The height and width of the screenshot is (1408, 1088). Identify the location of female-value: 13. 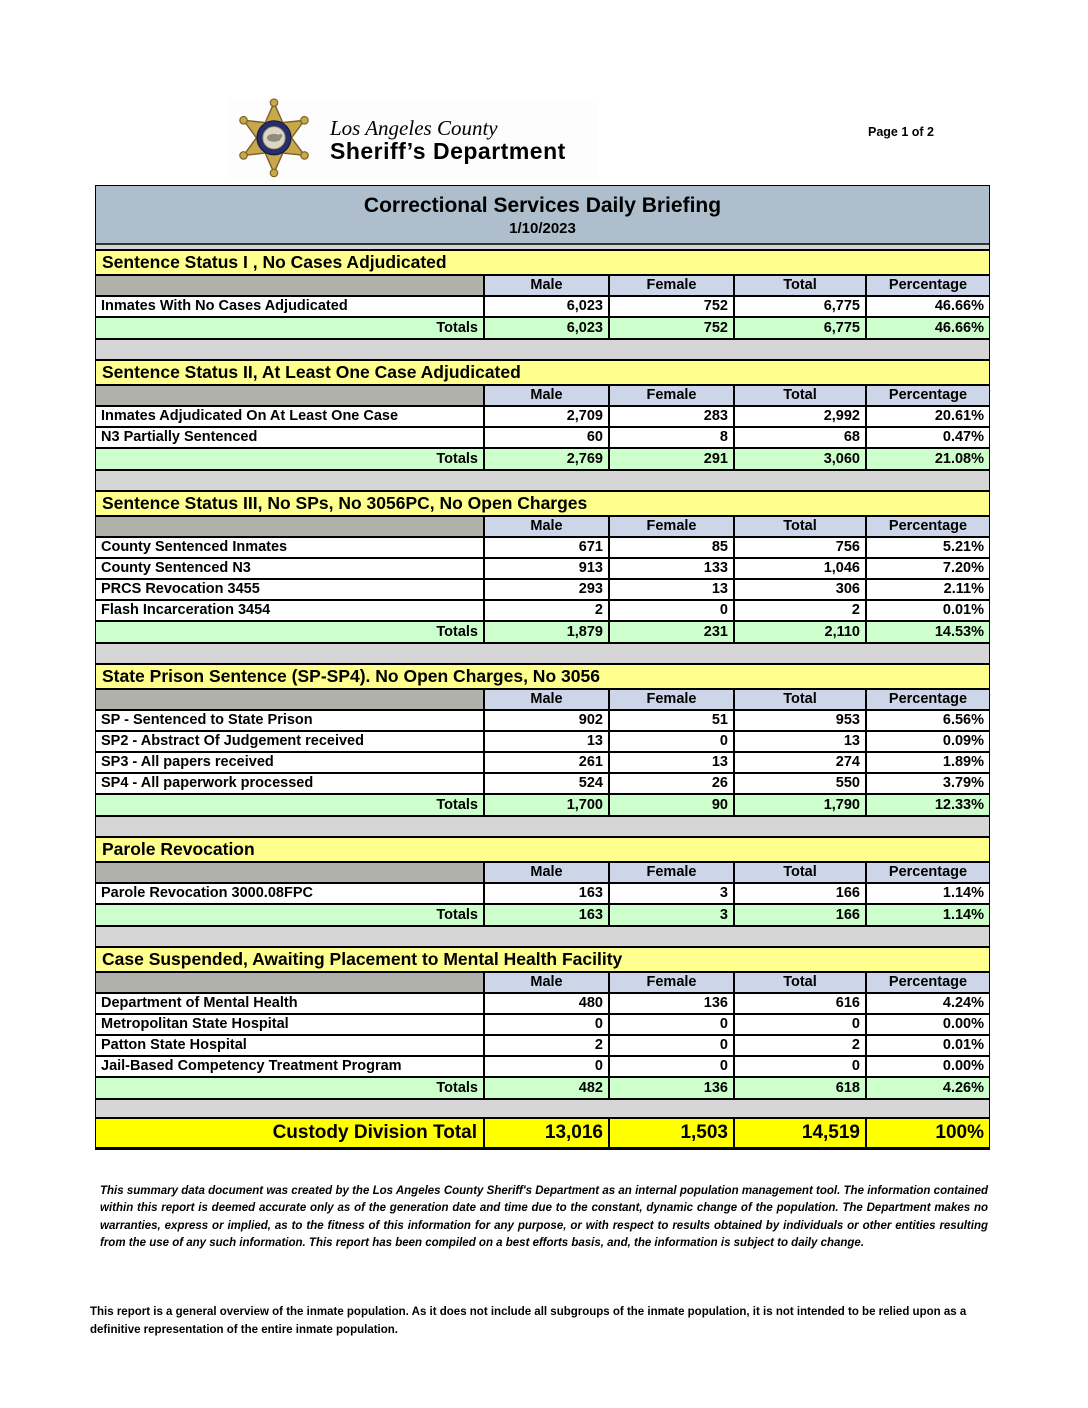
(672, 763).